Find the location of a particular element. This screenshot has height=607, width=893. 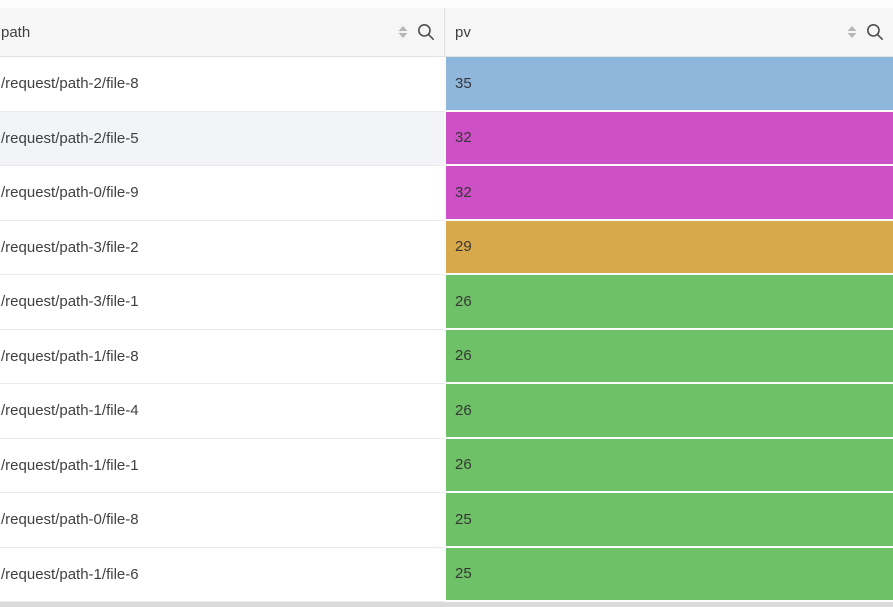

table-row: /request/path-3/file-2 29 is located at coordinates (446, 247).